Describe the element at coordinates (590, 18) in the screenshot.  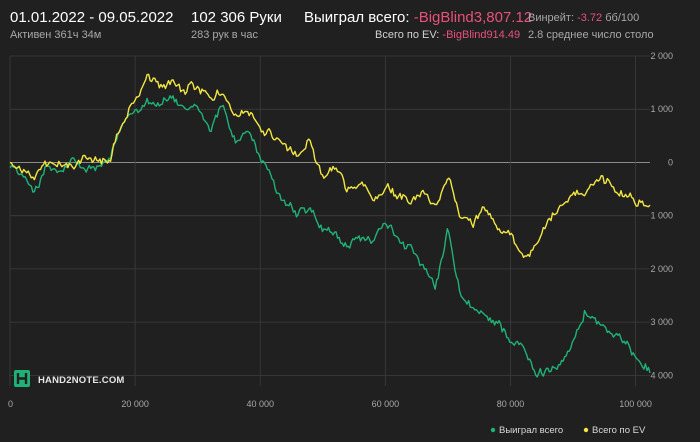
I see `winrate-value: -3.72` at that location.